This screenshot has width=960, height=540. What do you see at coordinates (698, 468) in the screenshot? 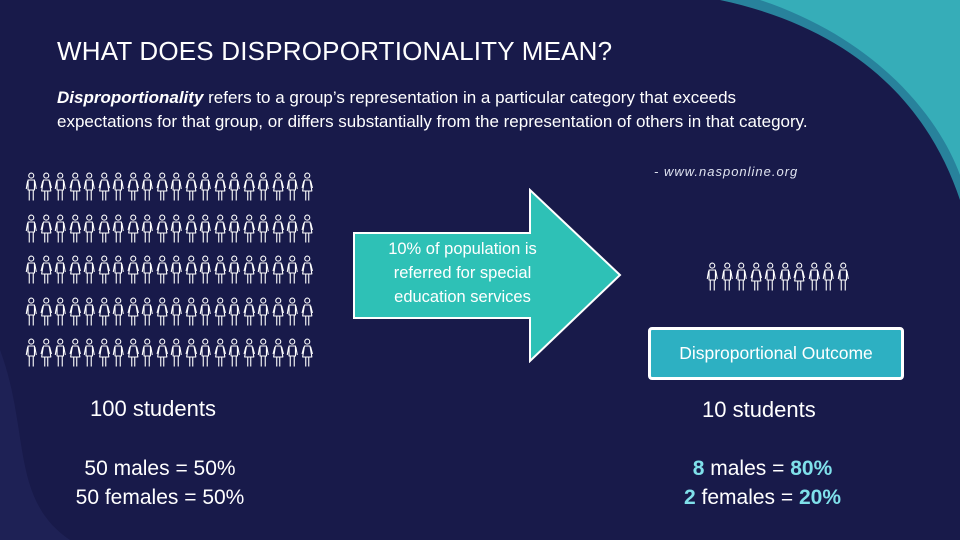
I see `right-stat-males-num: 8` at bounding box center [698, 468].